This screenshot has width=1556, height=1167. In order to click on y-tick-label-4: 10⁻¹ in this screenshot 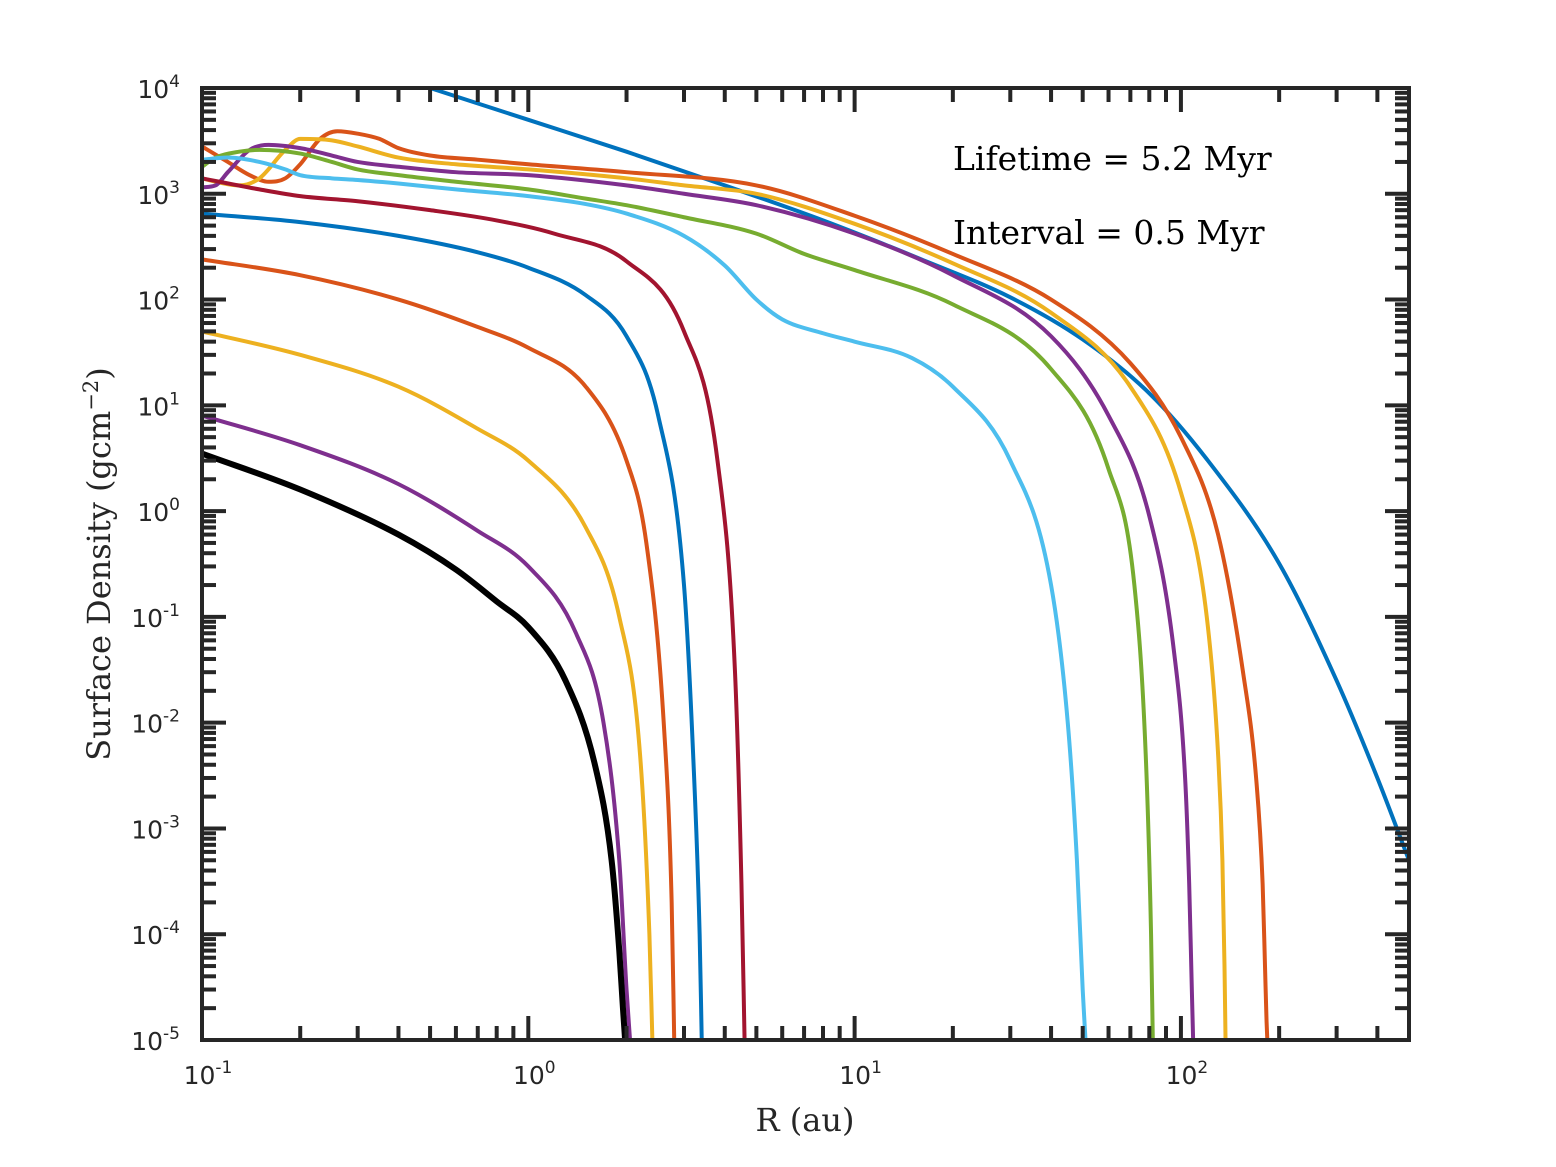, I will do `click(155, 617)`.